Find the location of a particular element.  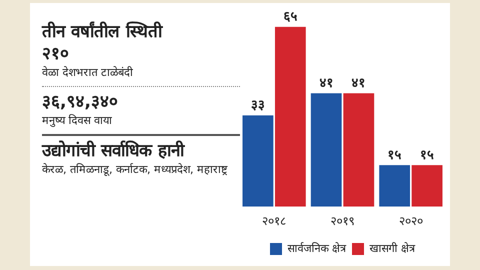

data-label: ६५ is located at coordinates (290, 17).